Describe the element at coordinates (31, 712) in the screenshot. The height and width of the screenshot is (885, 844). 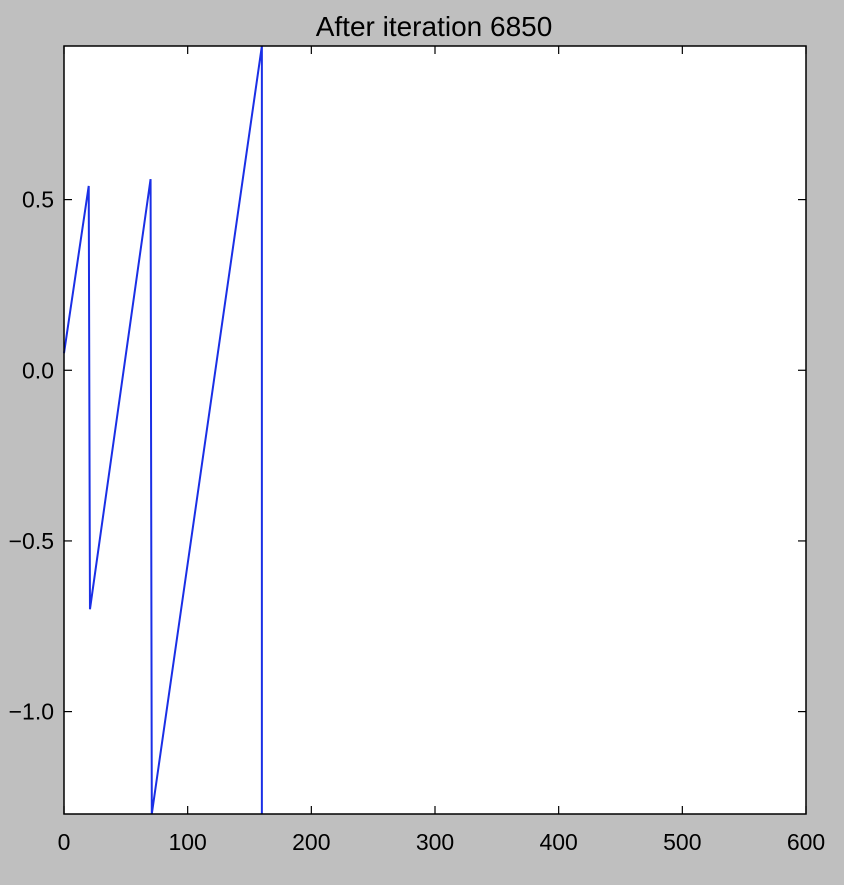
I see `y-tick-label-3: −1.0` at that location.